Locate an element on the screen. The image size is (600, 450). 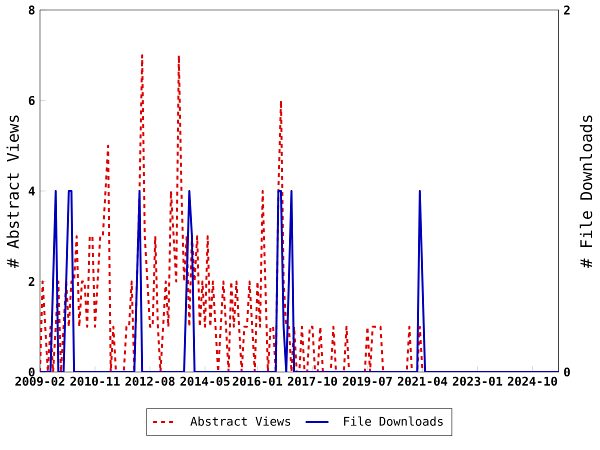
legend-label: File Downloads is located at coordinates (393, 421).